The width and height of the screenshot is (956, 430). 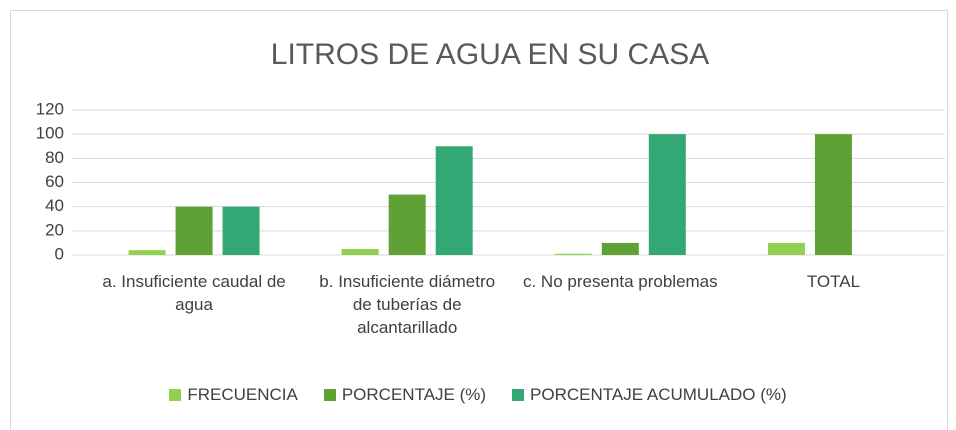 I want to click on legend-item: PORCENTAJE ACUMULADO (%), so click(x=649, y=395).